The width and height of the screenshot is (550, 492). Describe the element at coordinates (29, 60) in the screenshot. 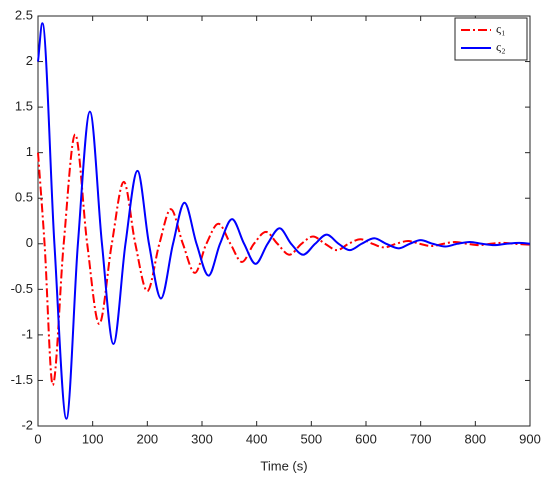

I see `y-tick-label: 2` at that location.